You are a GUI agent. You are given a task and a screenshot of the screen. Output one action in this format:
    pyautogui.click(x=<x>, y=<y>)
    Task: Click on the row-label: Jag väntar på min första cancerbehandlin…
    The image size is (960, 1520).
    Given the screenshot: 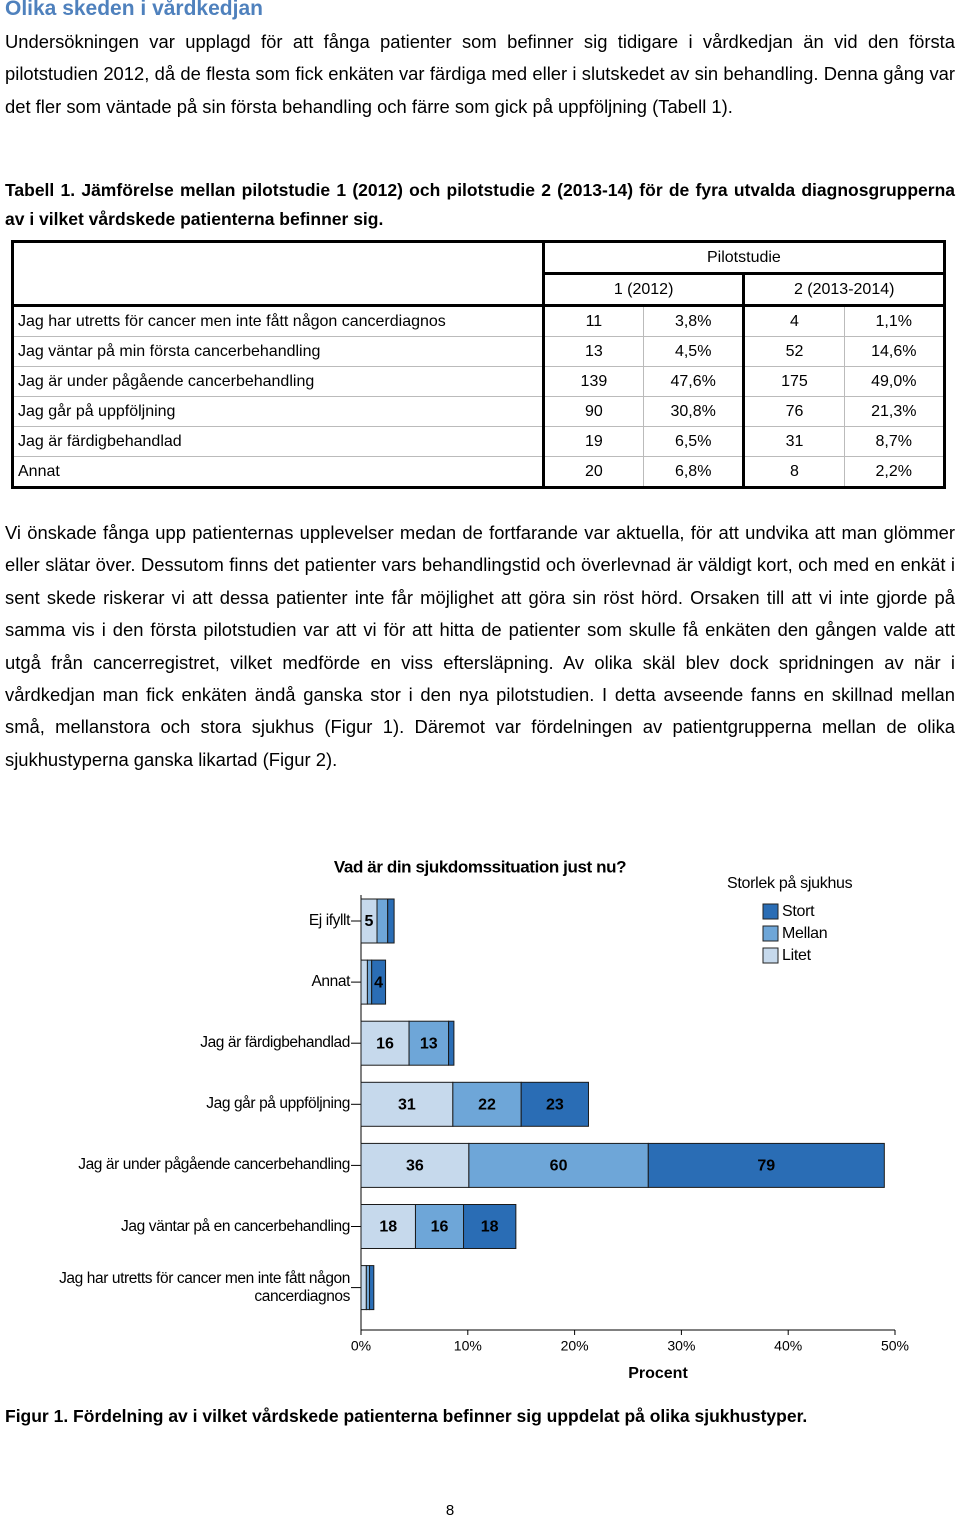 What is the action you would take?
    pyautogui.click(x=278, y=351)
    